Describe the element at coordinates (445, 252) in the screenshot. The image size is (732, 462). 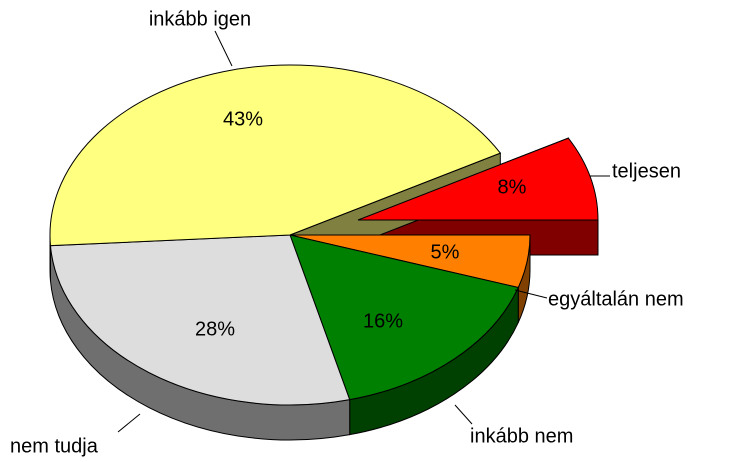
I see `value-label: 5%` at that location.